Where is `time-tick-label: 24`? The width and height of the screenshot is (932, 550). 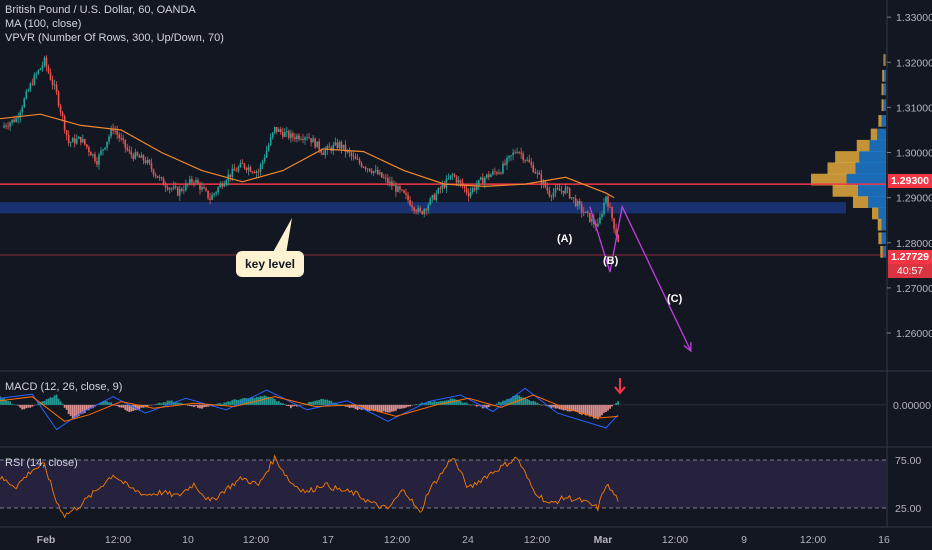 time-tick-label: 24 is located at coordinates (468, 540).